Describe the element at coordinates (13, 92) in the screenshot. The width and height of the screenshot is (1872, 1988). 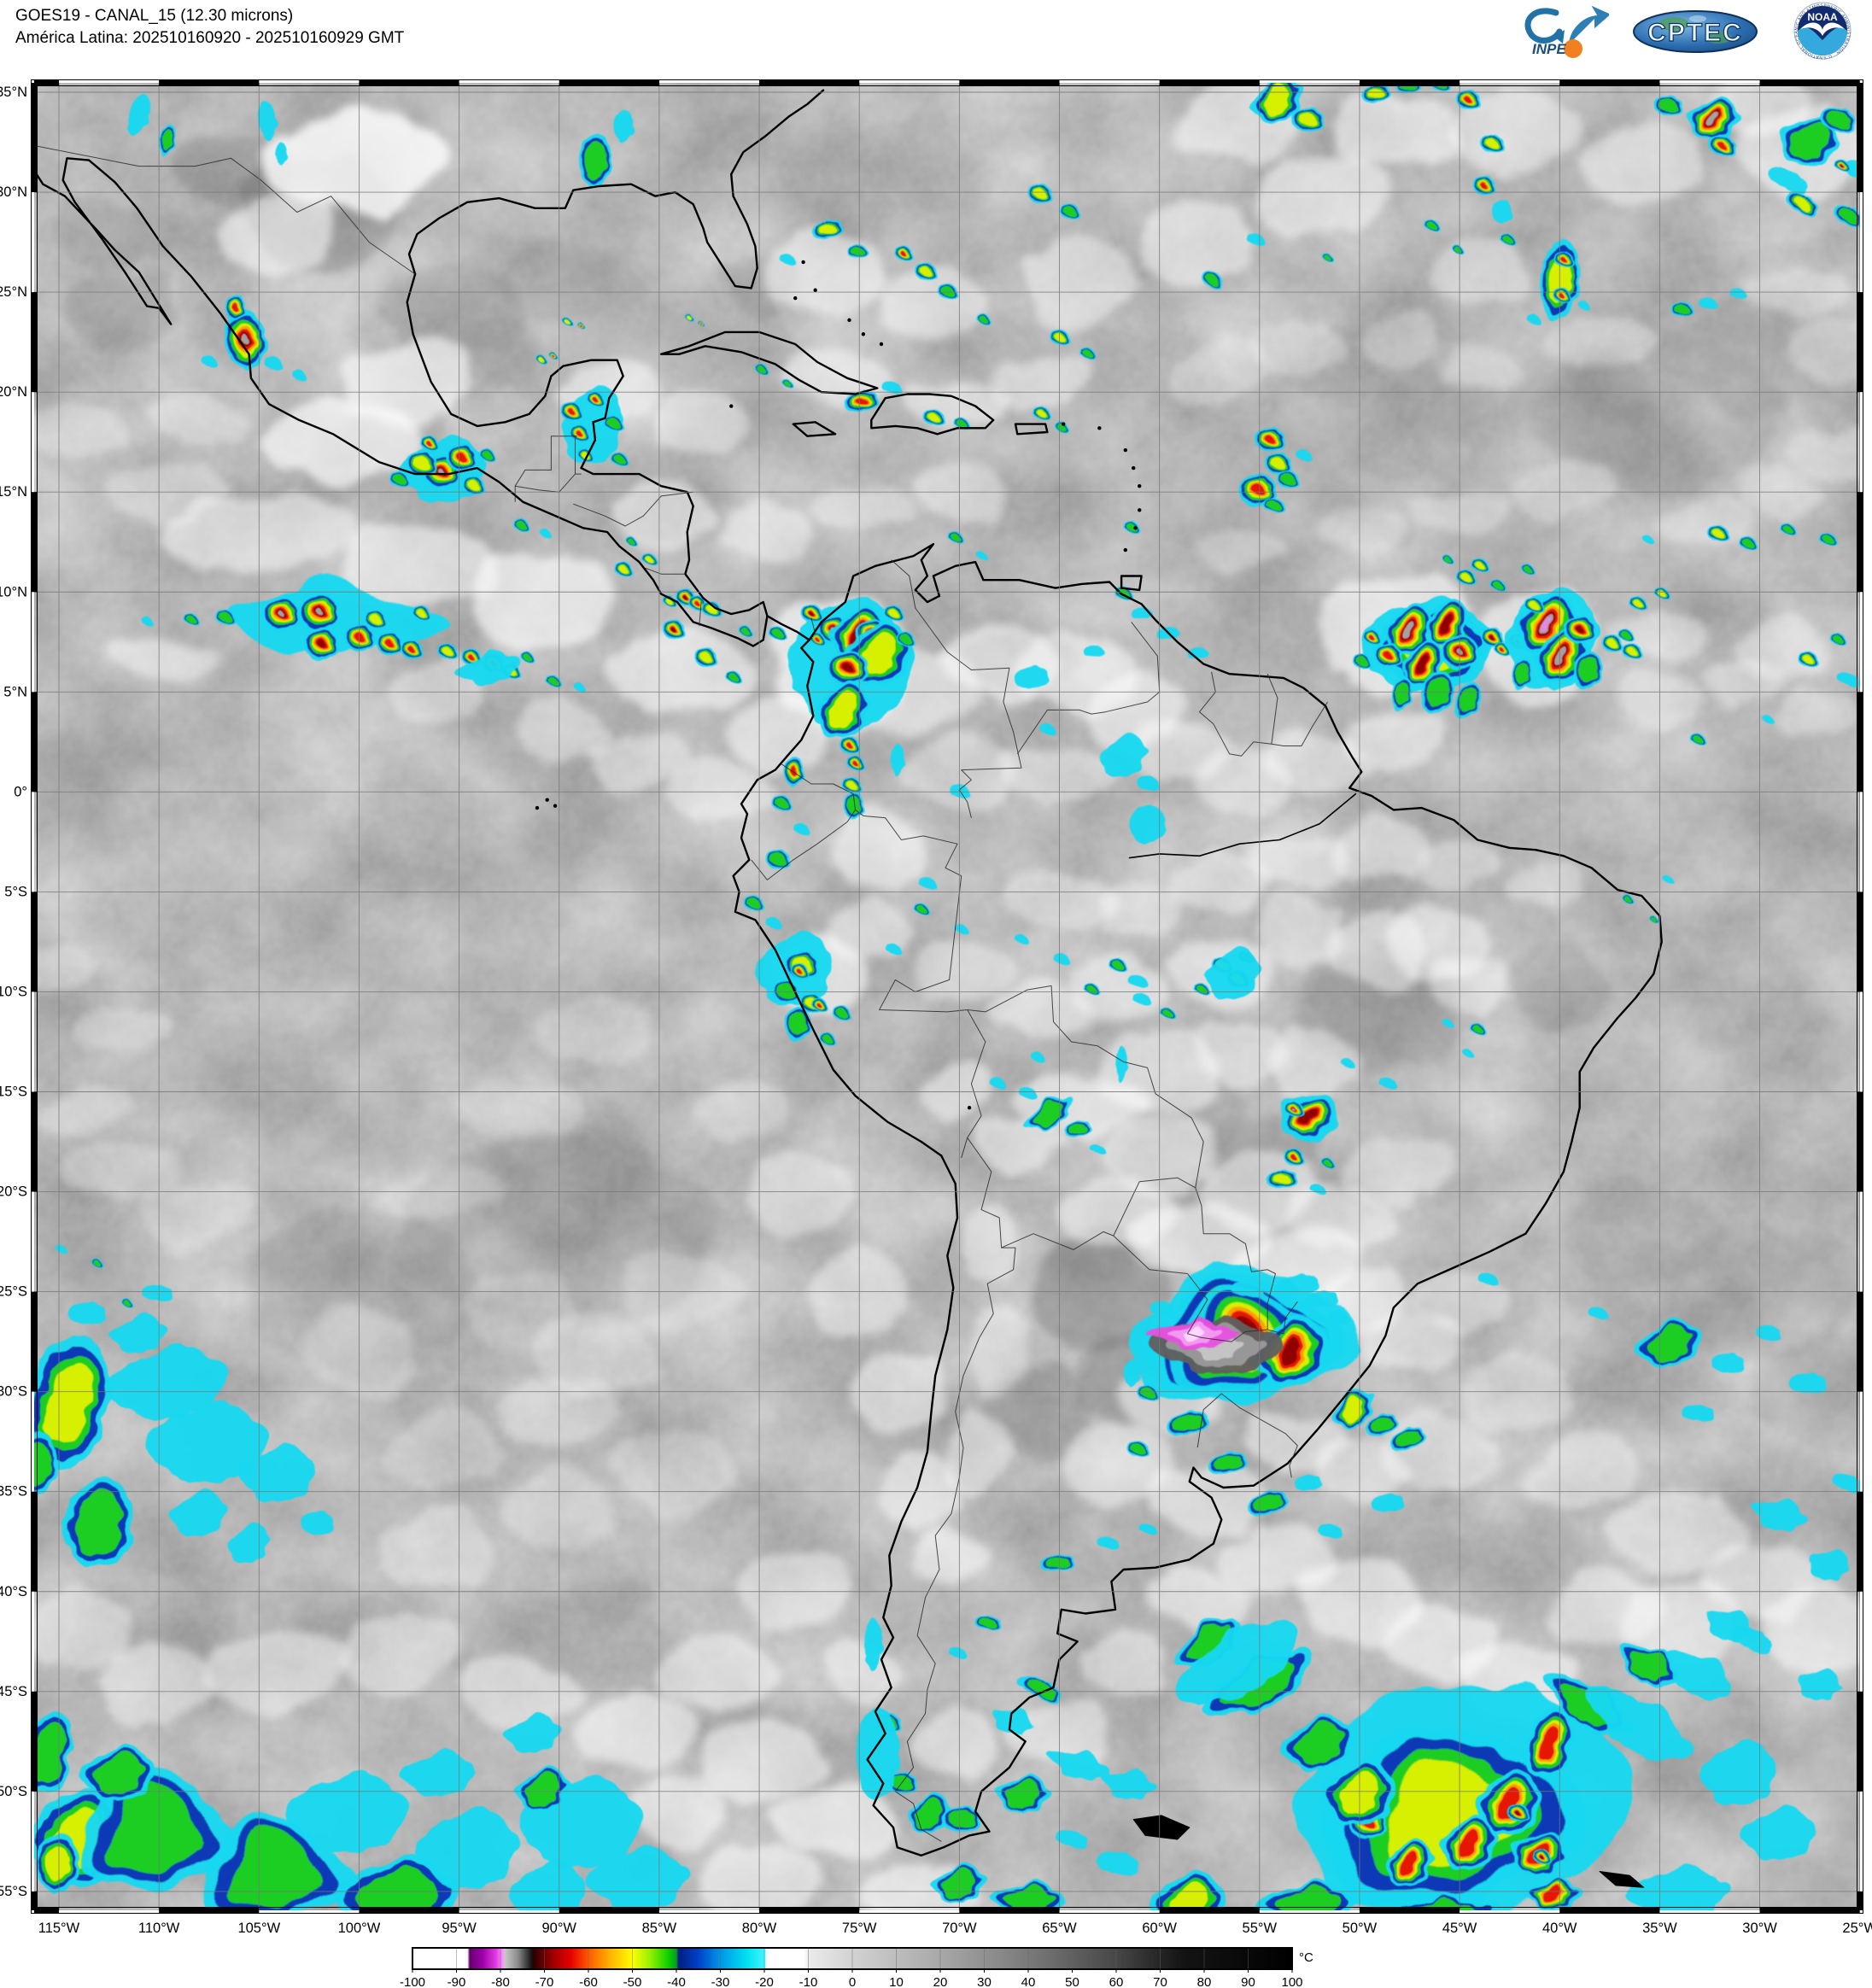
I see `lat-label: 35°N` at that location.